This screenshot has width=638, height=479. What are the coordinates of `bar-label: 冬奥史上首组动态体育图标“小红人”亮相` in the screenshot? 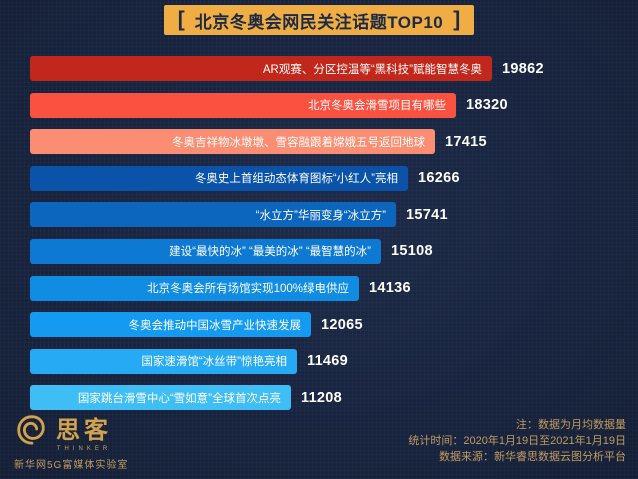 It's located at (296, 179).